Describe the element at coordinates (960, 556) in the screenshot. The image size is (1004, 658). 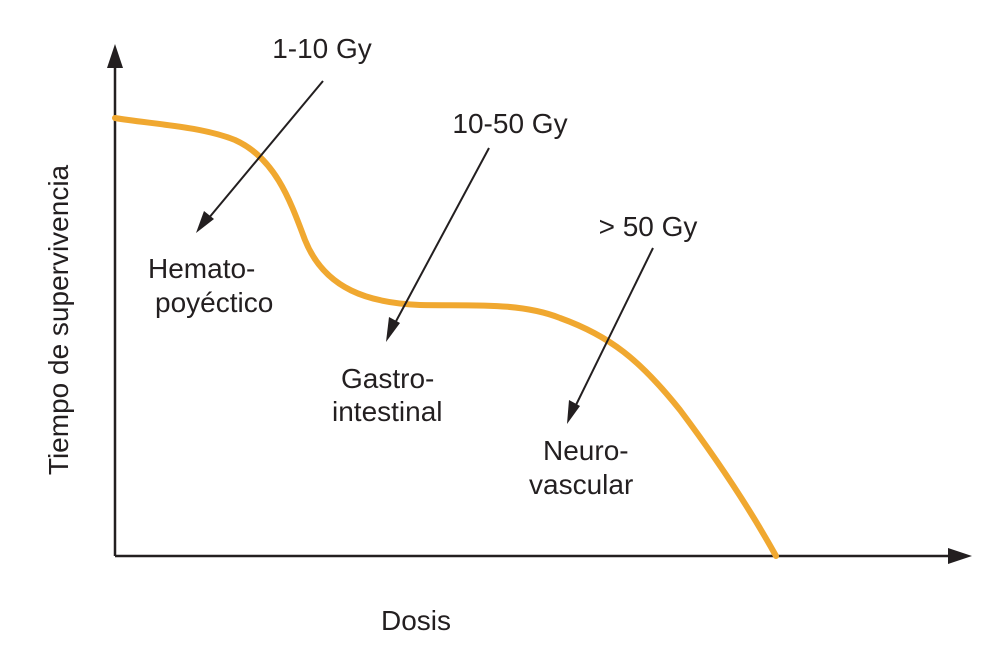
I see `x-axis-arrow` at that location.